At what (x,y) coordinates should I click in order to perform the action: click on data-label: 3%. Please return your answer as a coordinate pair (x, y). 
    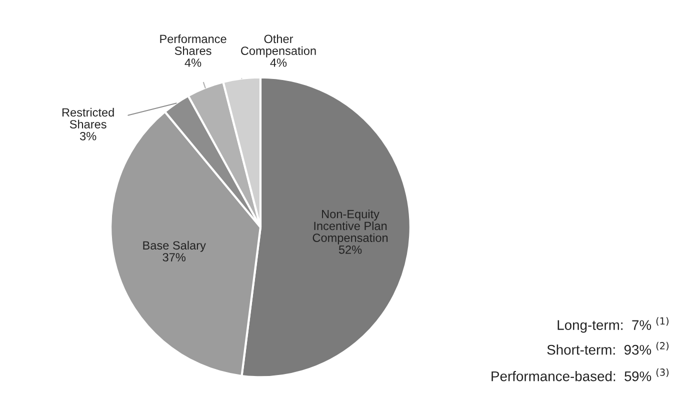
    Looking at the image, I should click on (88, 136).